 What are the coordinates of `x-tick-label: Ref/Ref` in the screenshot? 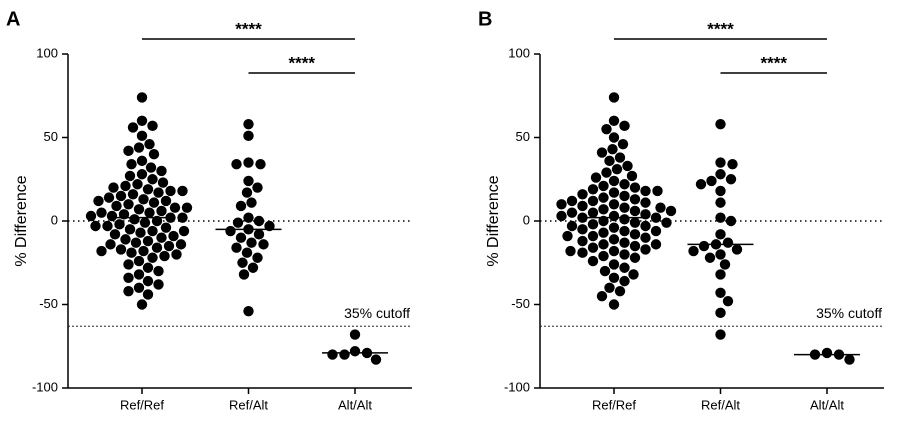 It's located at (614, 404).